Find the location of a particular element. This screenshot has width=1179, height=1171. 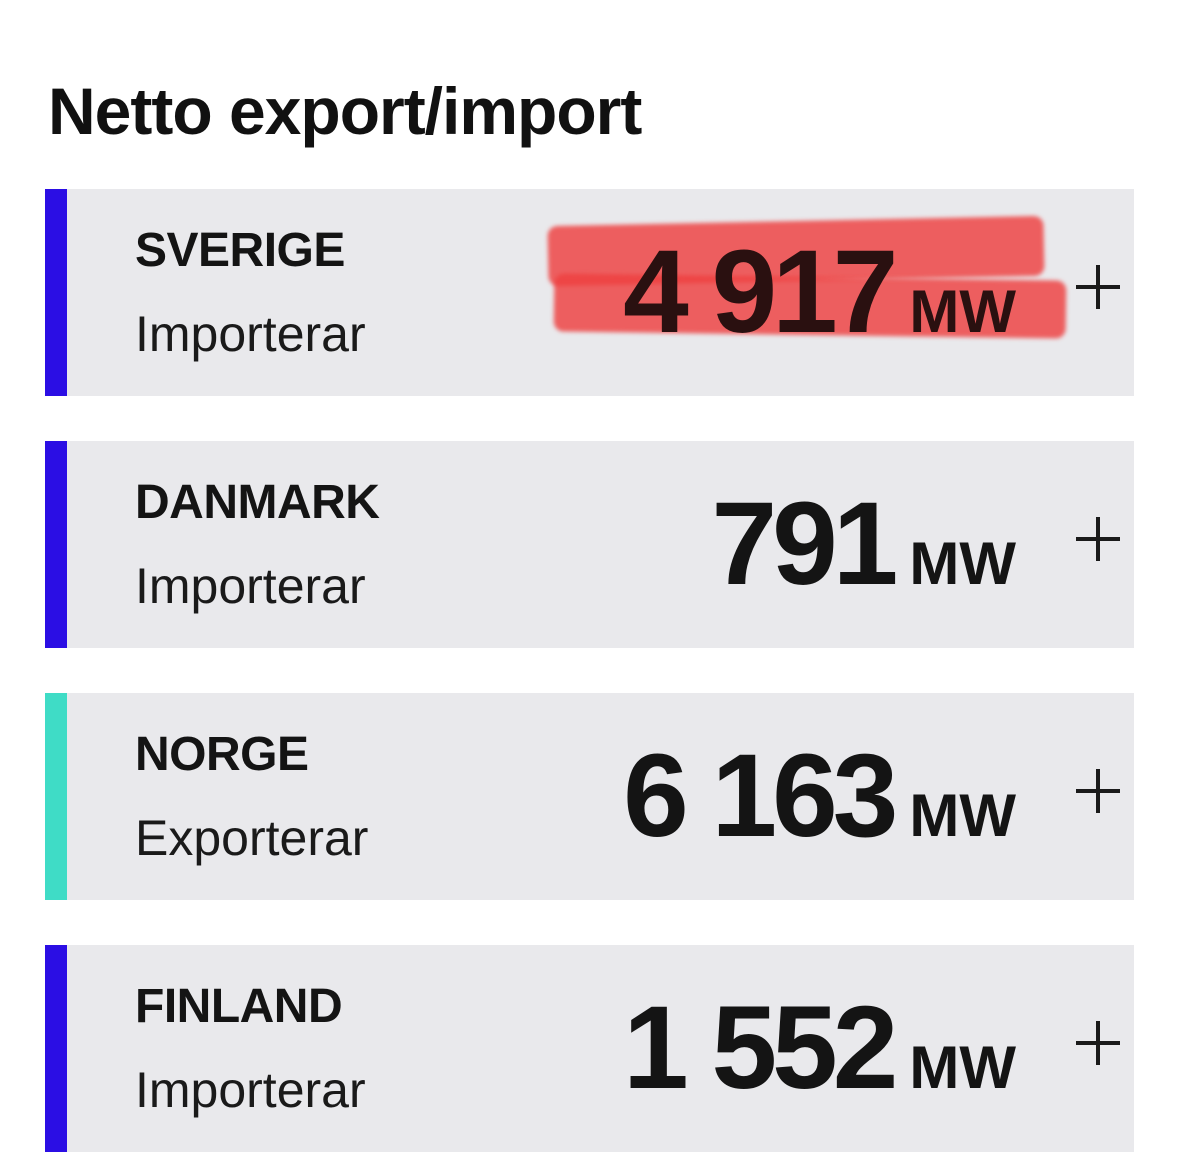

country-name: SVERIGE is located at coordinates (240, 250).